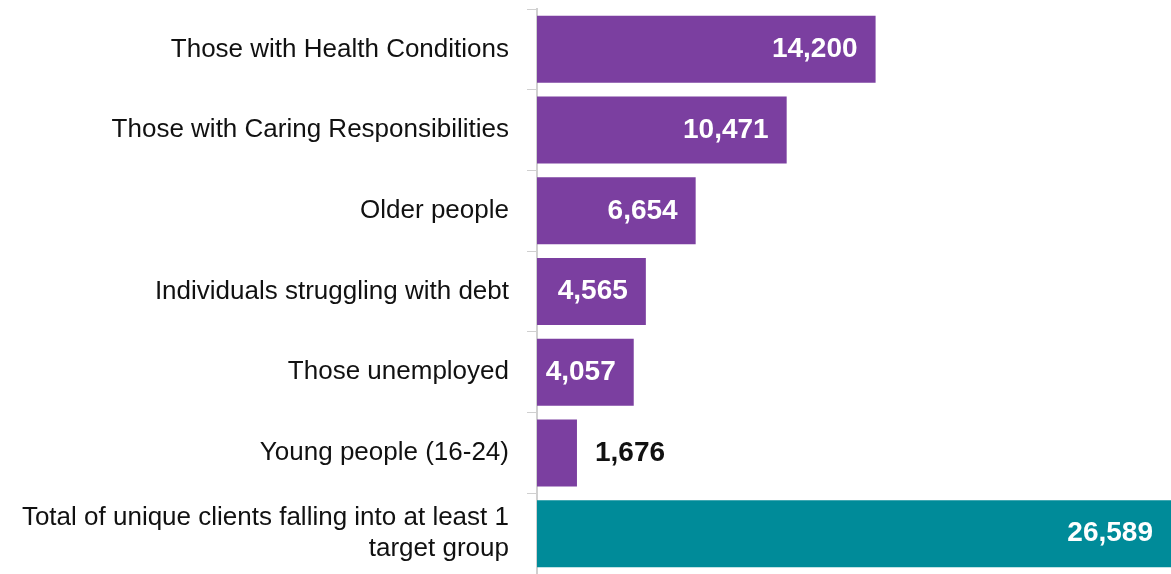 This screenshot has height=574, width=1171. What do you see at coordinates (814, 48) in the screenshot?
I see `data-label: 14,200` at bounding box center [814, 48].